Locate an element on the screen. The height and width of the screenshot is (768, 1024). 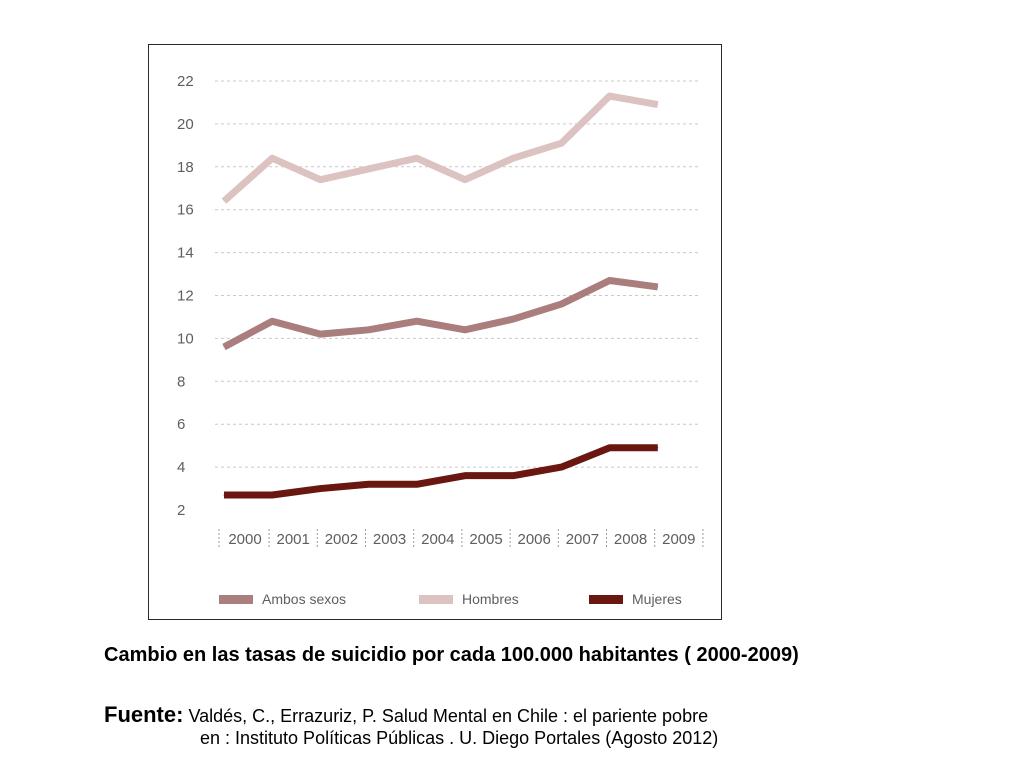
series-line-ambos-sexos is located at coordinates (440, 313).